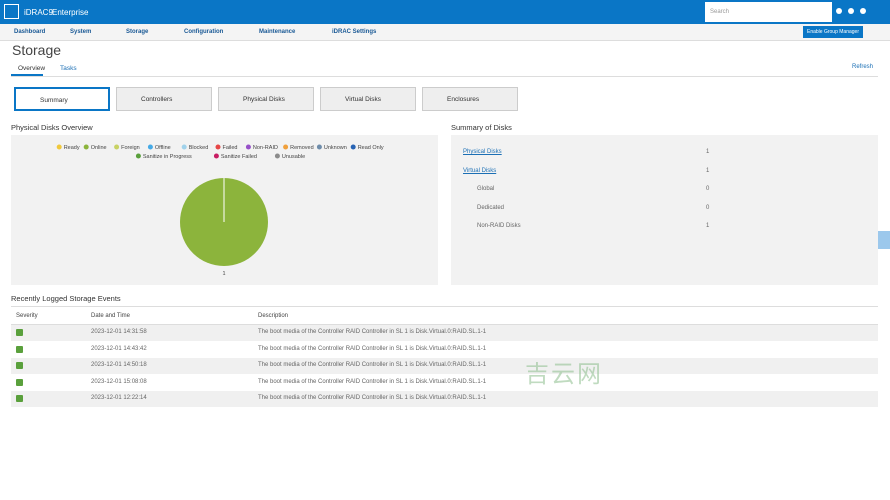 This screenshot has height=500, width=890. I want to click on subtab: Physical Disks, so click(266, 99).